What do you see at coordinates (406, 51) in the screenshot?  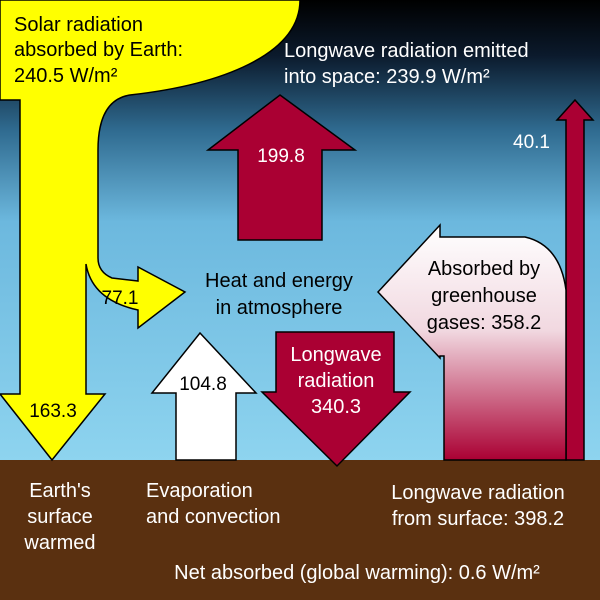 I see `space-label-line1: Longwave radiation emitted` at bounding box center [406, 51].